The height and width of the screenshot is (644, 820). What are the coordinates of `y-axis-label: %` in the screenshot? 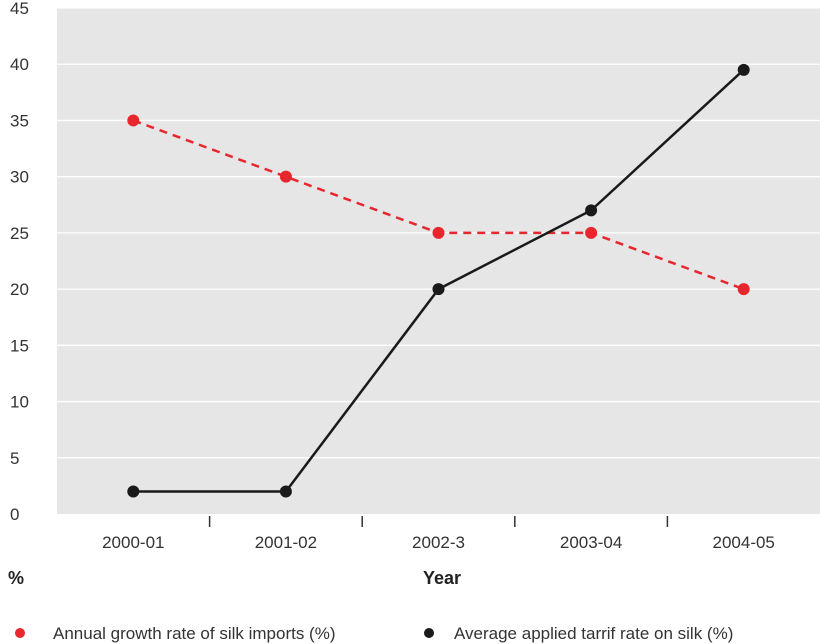 It's located at (16, 578).